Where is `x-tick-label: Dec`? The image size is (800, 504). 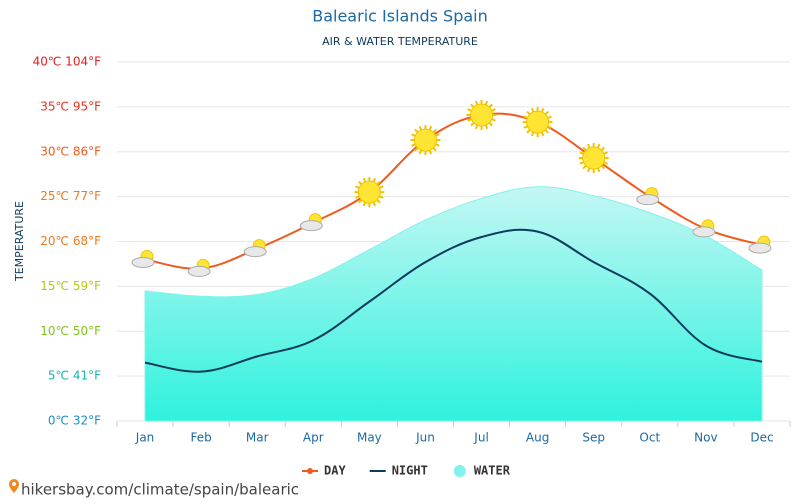
x-tick-label: Dec is located at coordinates (761, 438).